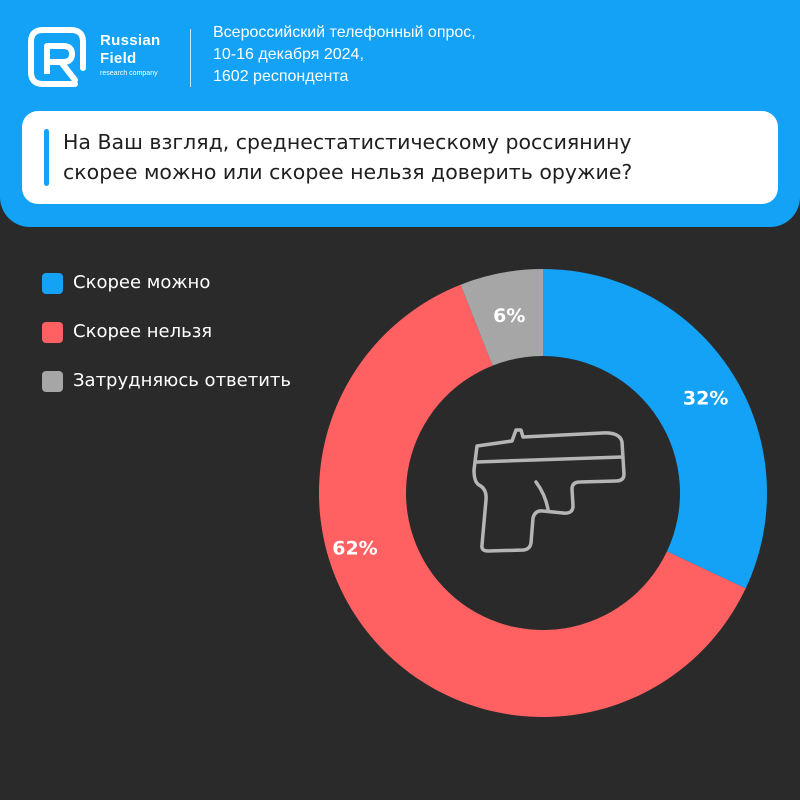 This screenshot has width=800, height=800. I want to click on donut-slice-undecided, so click(501, 317).